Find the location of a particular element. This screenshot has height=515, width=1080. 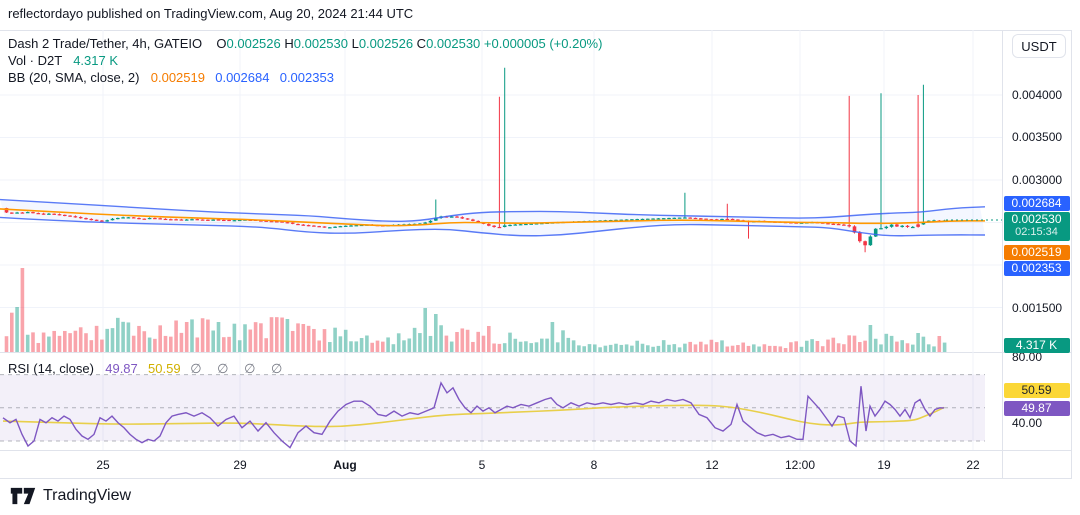

rsi-ma-line is located at coordinates (473, 416).